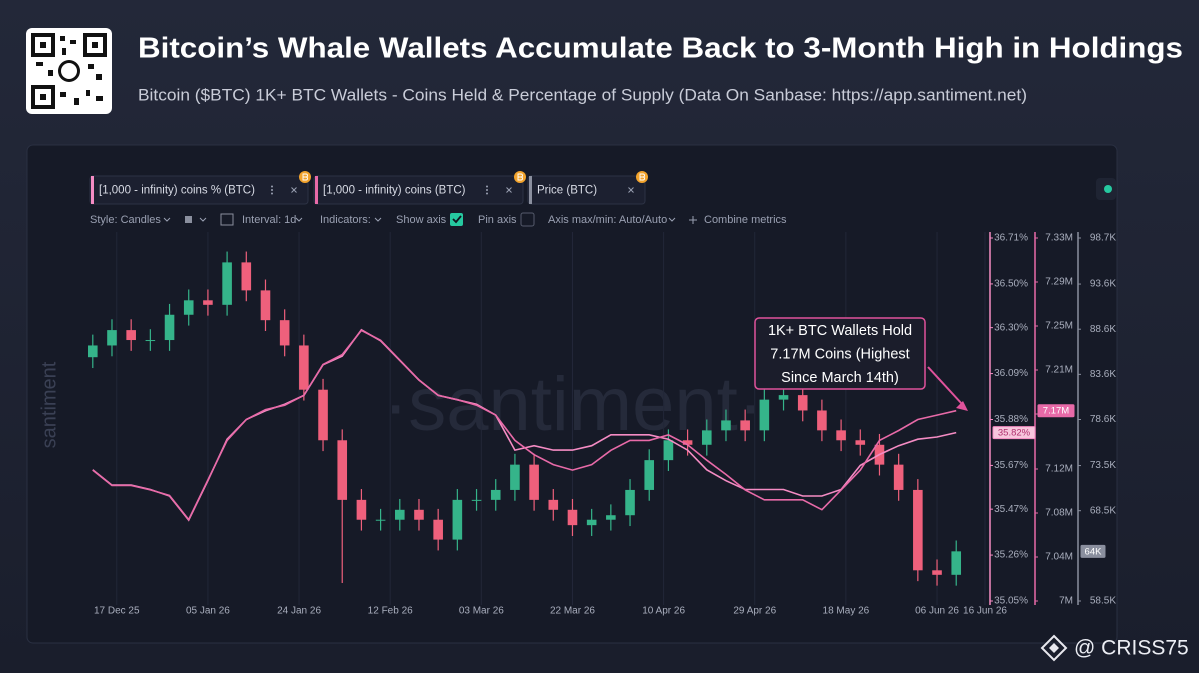  What do you see at coordinates (69, 71) in the screenshot?
I see `qr-code` at bounding box center [69, 71].